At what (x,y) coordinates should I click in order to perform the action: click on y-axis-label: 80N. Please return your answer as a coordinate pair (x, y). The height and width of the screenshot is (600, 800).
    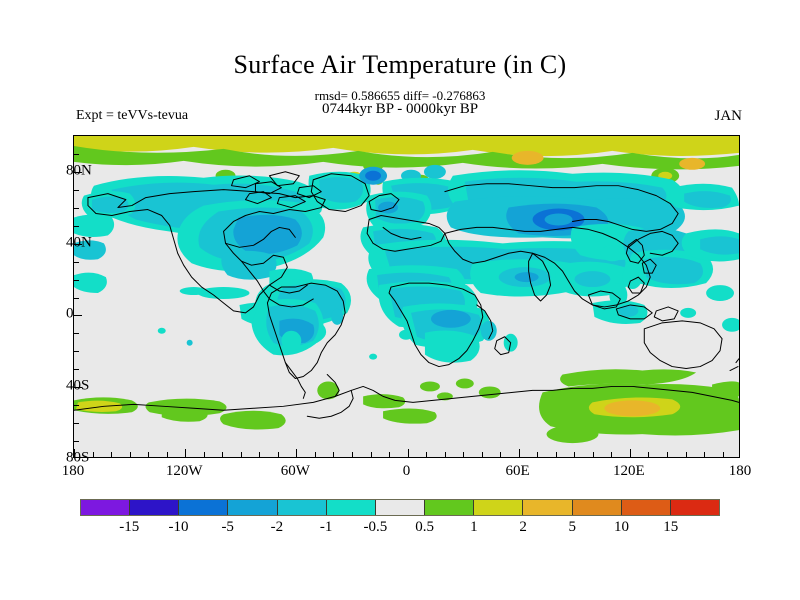
    Looking at the image, I should click on (79, 170).